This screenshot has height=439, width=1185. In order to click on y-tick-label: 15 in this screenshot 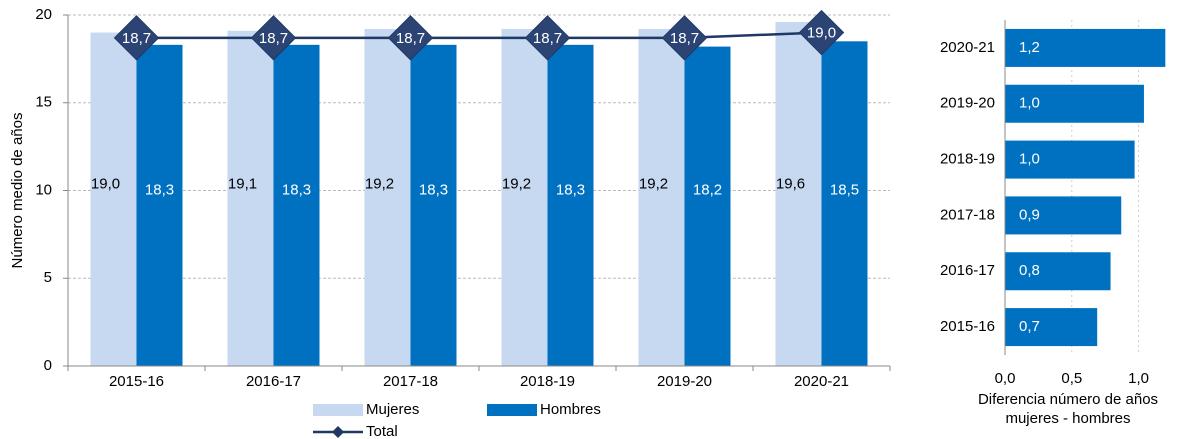, I will do `click(43, 102)`.